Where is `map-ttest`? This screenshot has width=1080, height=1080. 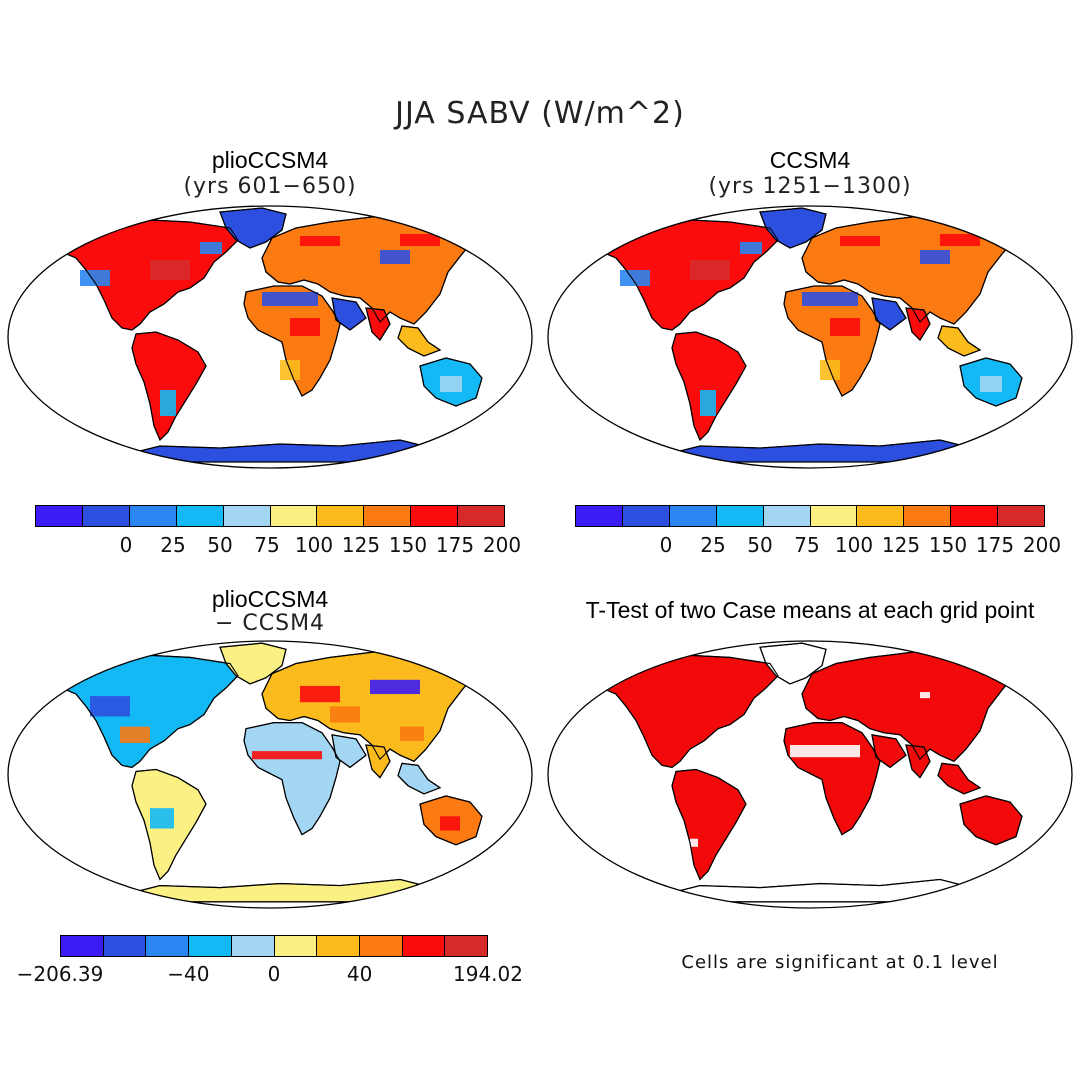
map-ttest is located at coordinates (810, 774).